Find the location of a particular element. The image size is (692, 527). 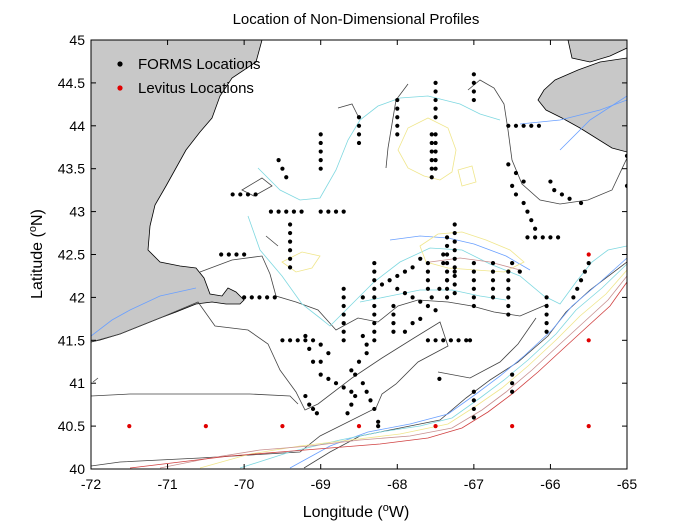

land-nova-scotia-north is located at coordinates (597, 51).